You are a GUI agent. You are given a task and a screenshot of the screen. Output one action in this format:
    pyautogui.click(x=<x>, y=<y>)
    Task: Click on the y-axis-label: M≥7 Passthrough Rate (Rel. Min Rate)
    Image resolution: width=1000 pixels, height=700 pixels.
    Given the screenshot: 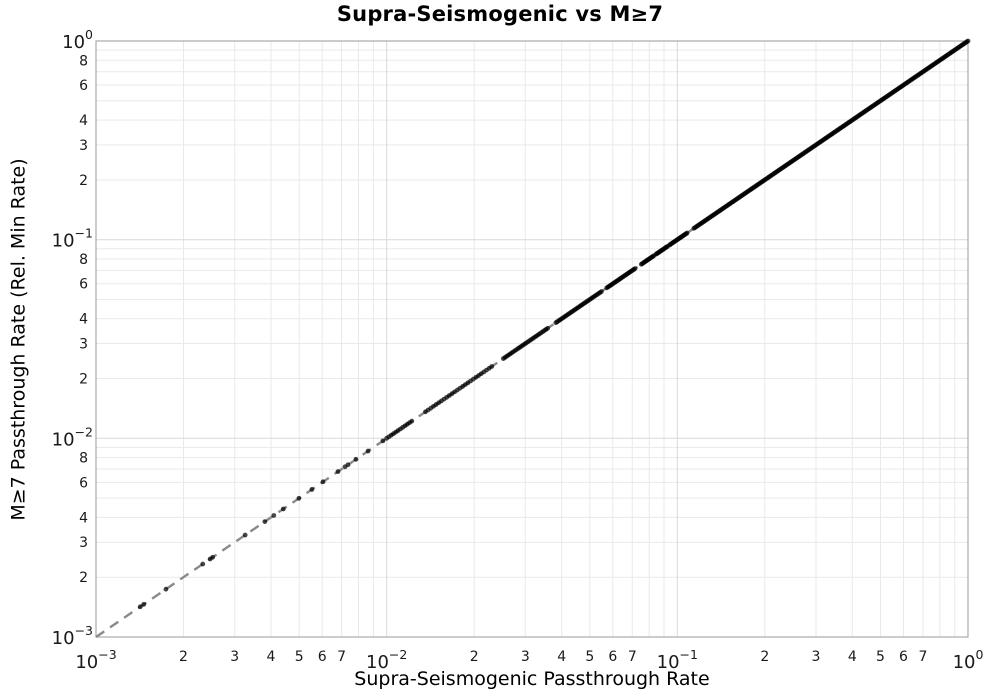 What is the action you would take?
    pyautogui.click(x=18, y=339)
    